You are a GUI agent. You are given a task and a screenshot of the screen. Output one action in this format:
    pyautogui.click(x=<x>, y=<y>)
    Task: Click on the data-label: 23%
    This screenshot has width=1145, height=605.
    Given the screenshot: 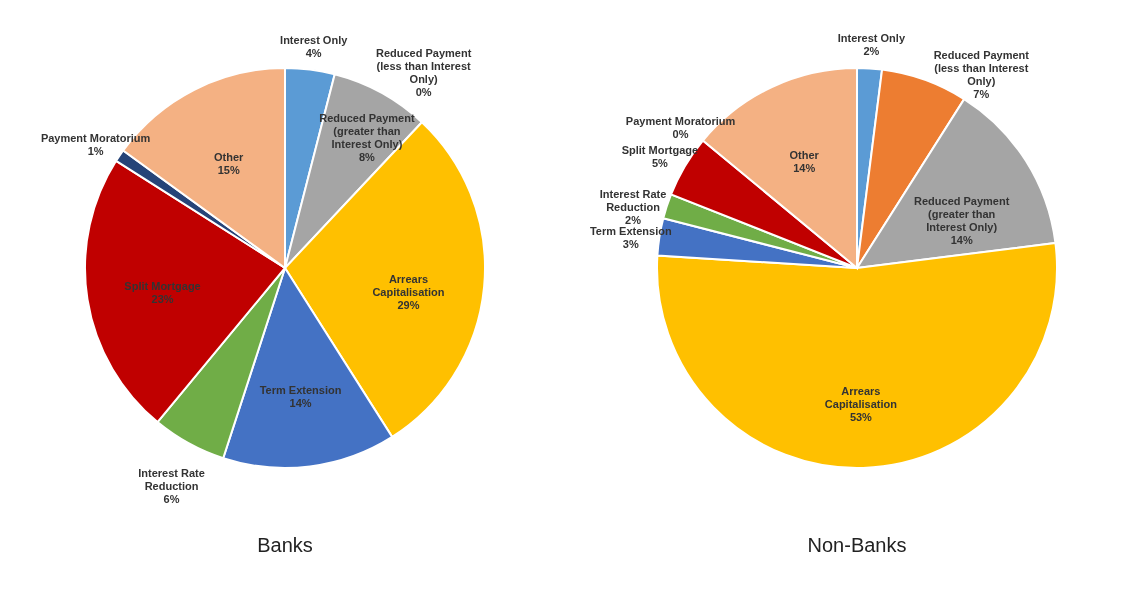 What is the action you would take?
    pyautogui.click(x=162, y=299)
    